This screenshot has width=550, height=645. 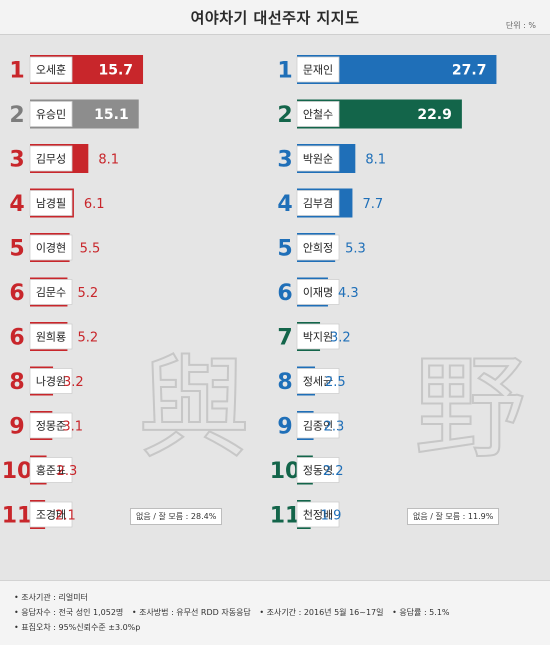 What do you see at coordinates (375, 160) in the screenshot?
I see `right-value-label: 8.1` at bounding box center [375, 160].